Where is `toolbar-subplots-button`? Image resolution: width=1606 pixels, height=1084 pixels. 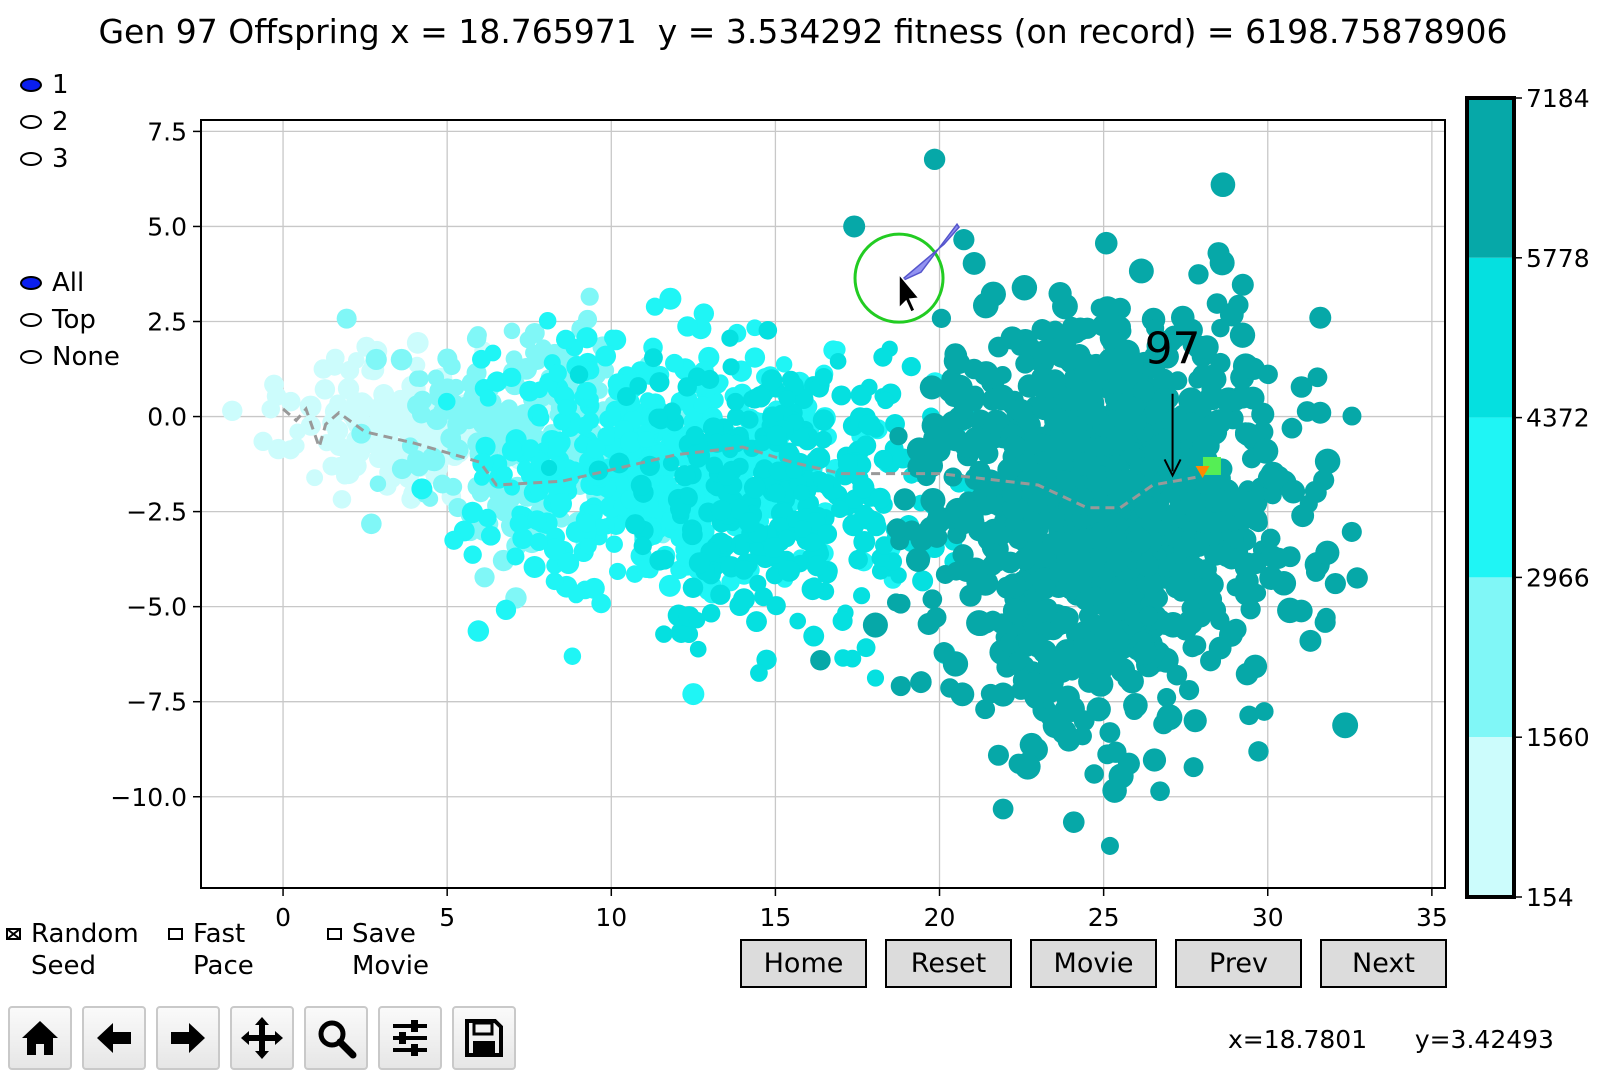 toolbar-subplots-button is located at coordinates (410, 1038).